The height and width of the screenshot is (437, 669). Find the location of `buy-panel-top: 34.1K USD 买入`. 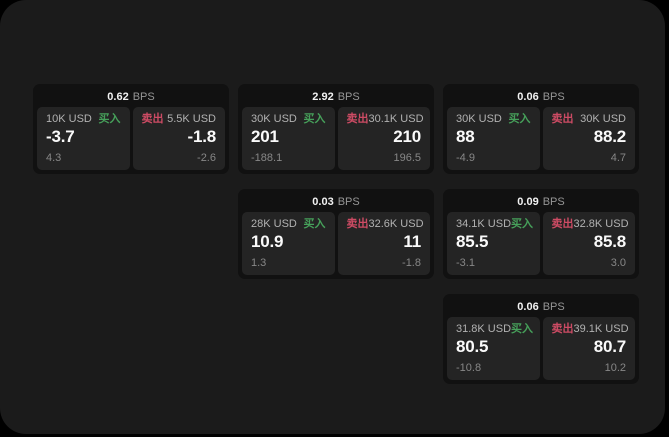

buy-panel-top: 34.1K USD 买入 is located at coordinates (495, 224).